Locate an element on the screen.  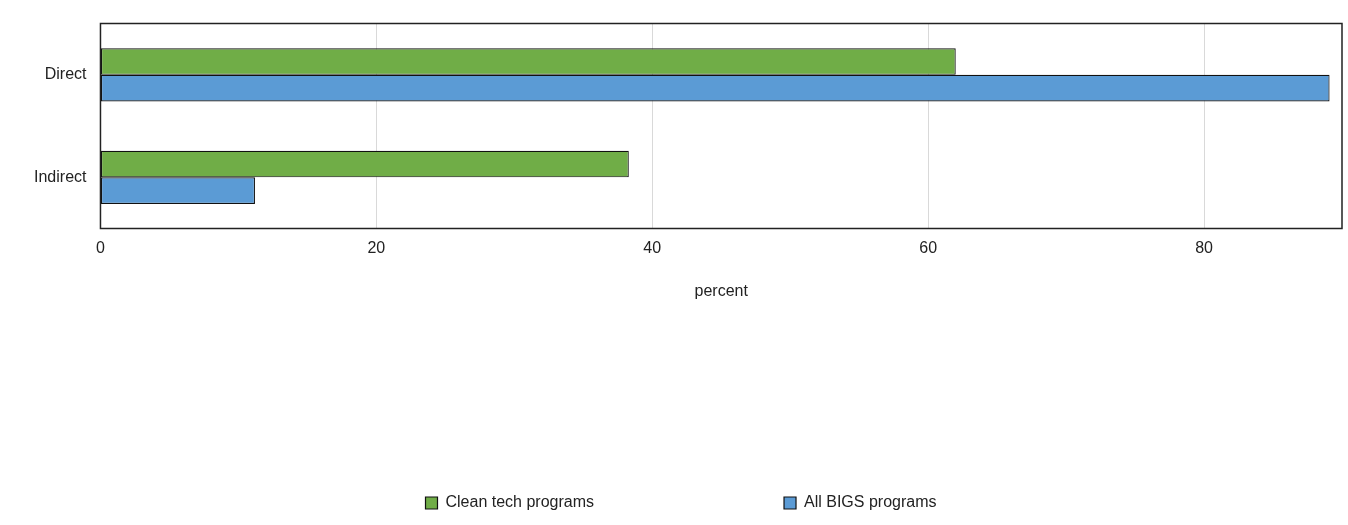
legend-label: All BIGS programs is located at coordinates (870, 502).